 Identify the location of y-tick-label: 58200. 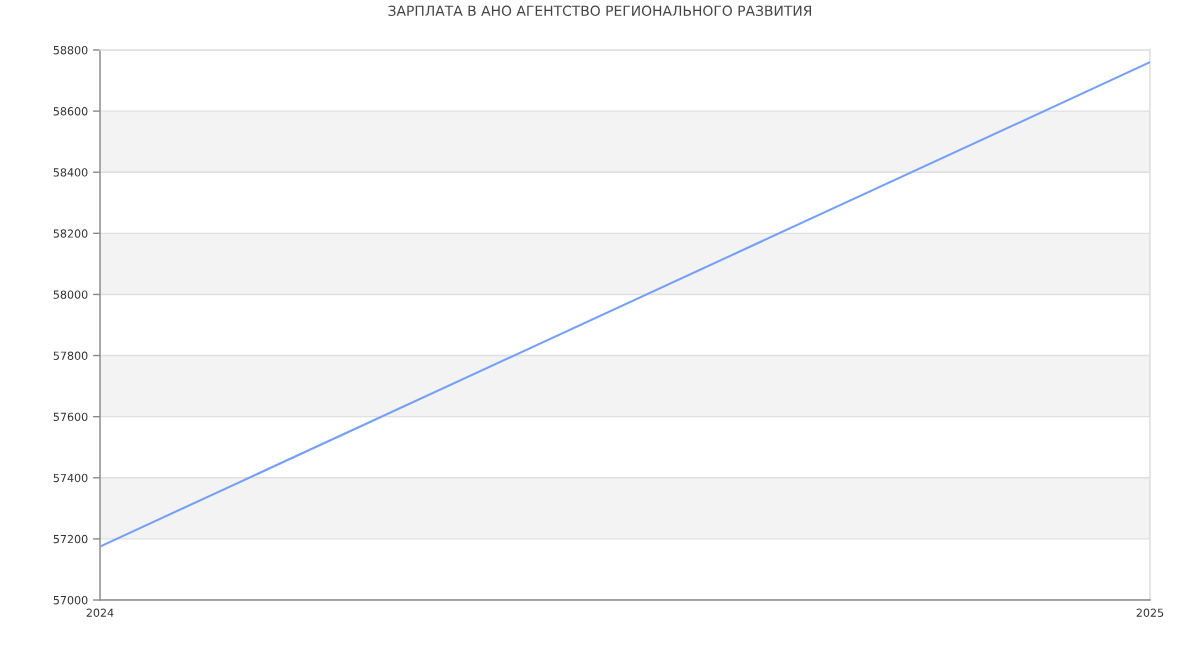
(70, 233).